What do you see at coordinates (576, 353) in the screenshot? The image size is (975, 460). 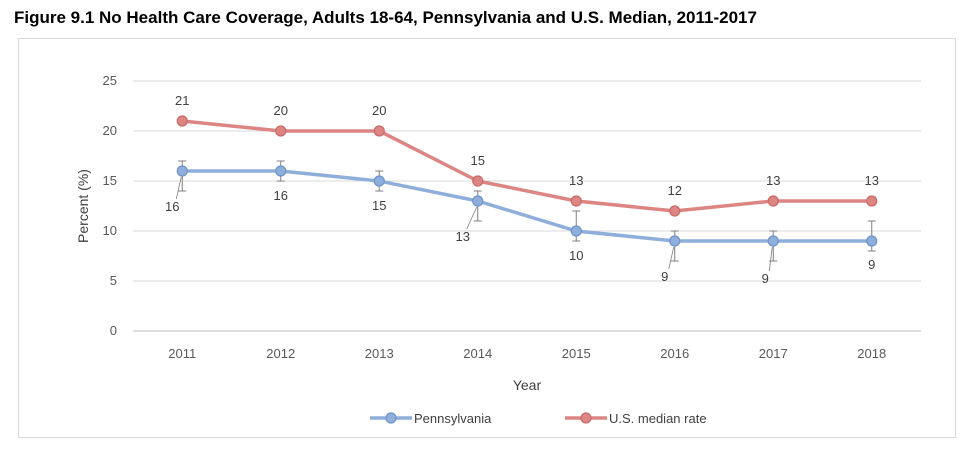 I see `x-tick-label: 2015` at bounding box center [576, 353].